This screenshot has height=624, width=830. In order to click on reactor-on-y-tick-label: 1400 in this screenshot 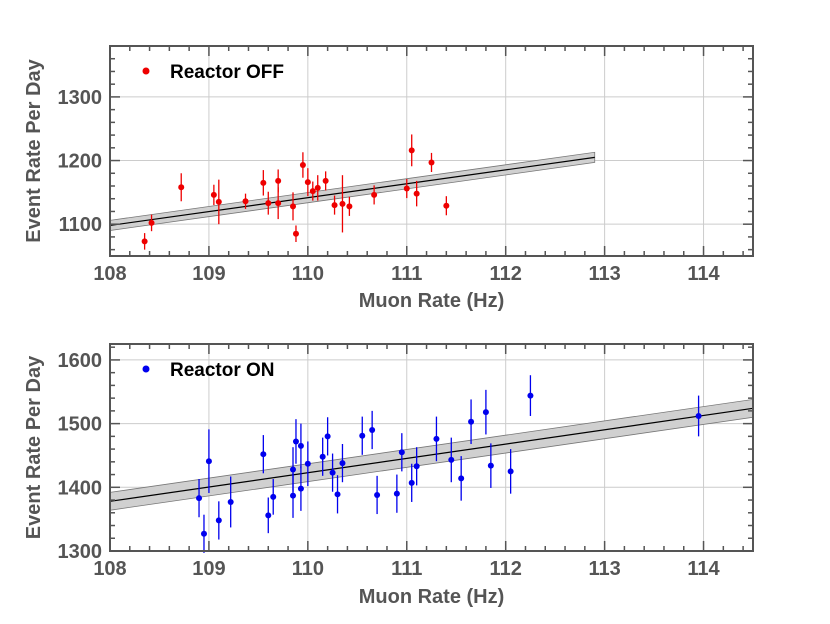, I will do `click(80, 488)`.